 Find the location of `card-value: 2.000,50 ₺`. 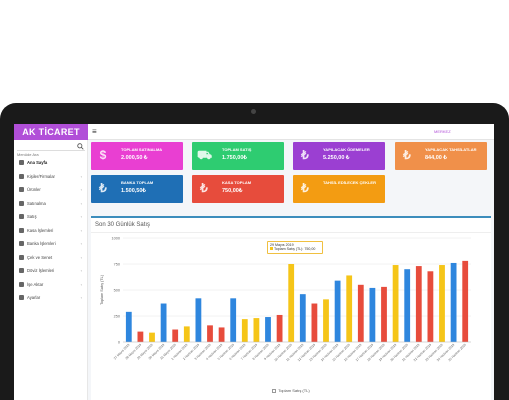

card-value: 2.000,50 ₺ is located at coordinates (134, 158).